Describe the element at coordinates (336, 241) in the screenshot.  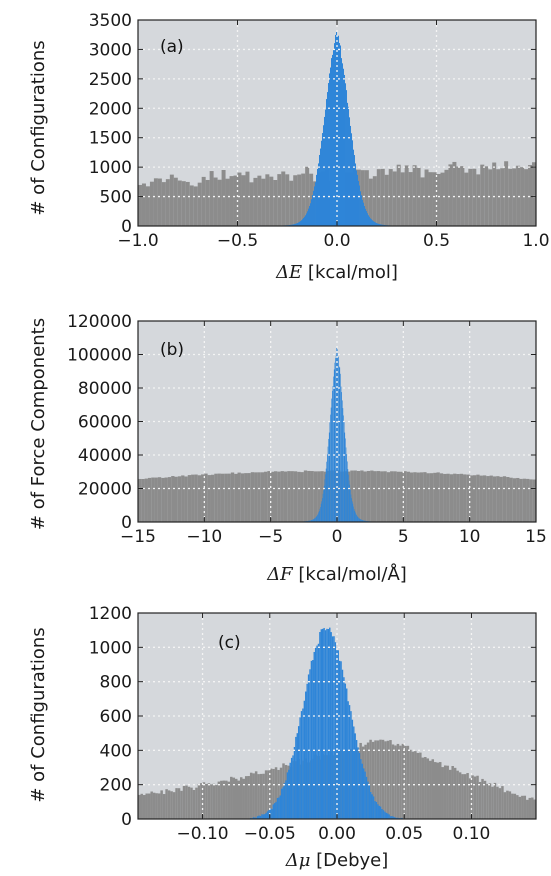
I see `x-tick-label-a: 0.0` at that location.